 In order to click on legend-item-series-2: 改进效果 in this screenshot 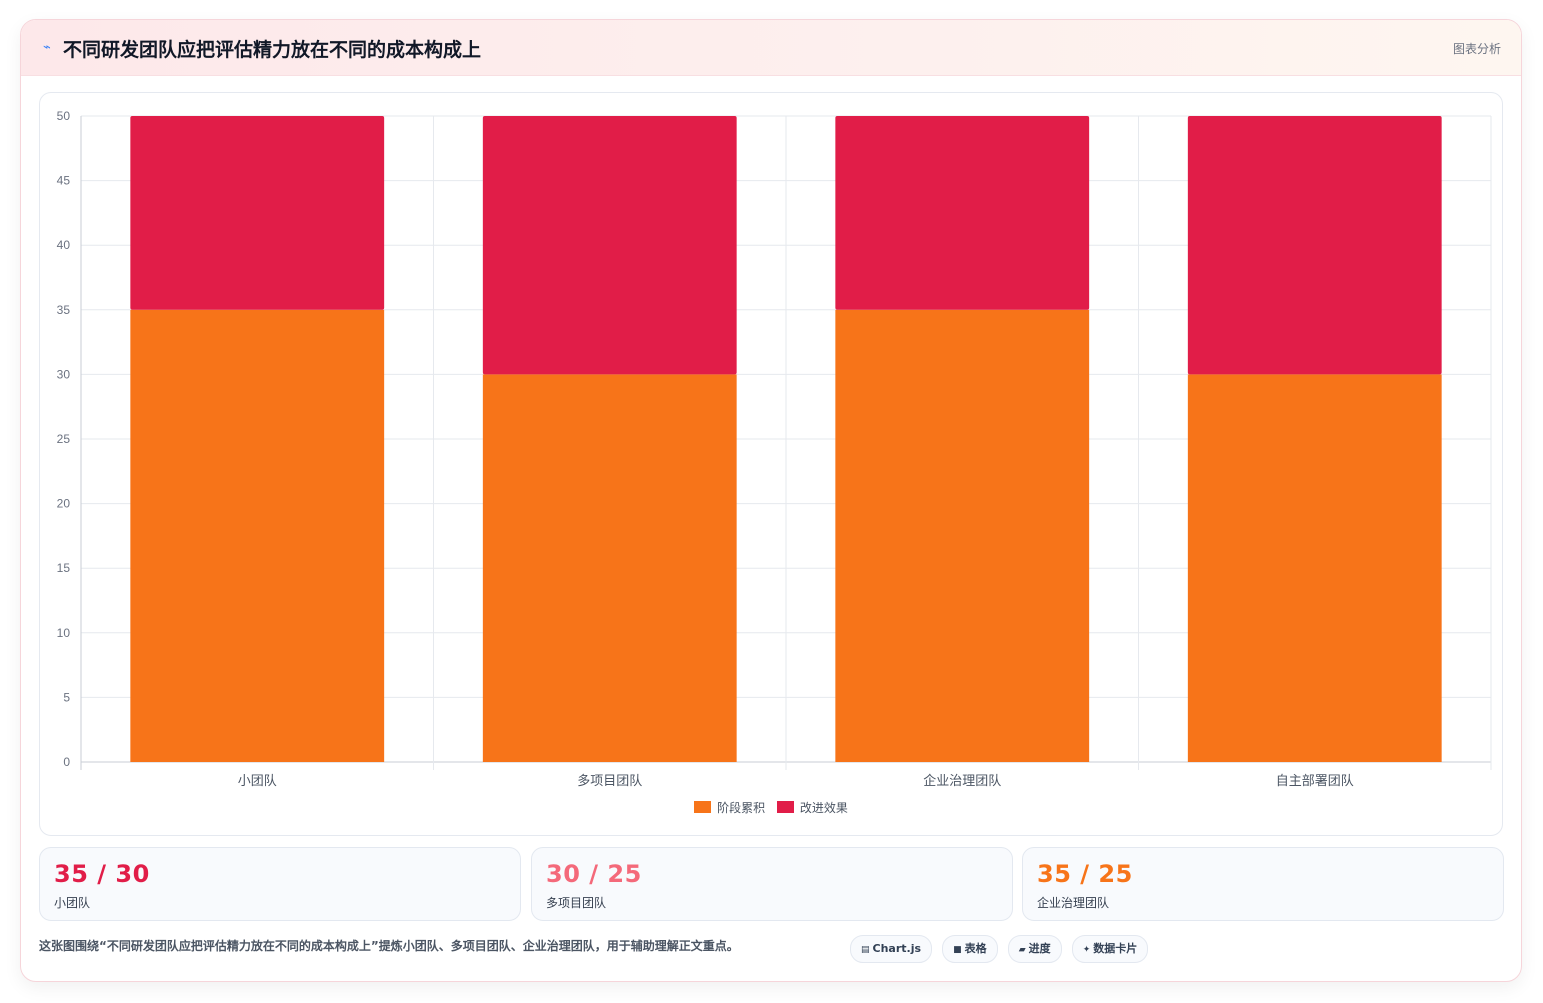, I will do `click(812, 807)`.